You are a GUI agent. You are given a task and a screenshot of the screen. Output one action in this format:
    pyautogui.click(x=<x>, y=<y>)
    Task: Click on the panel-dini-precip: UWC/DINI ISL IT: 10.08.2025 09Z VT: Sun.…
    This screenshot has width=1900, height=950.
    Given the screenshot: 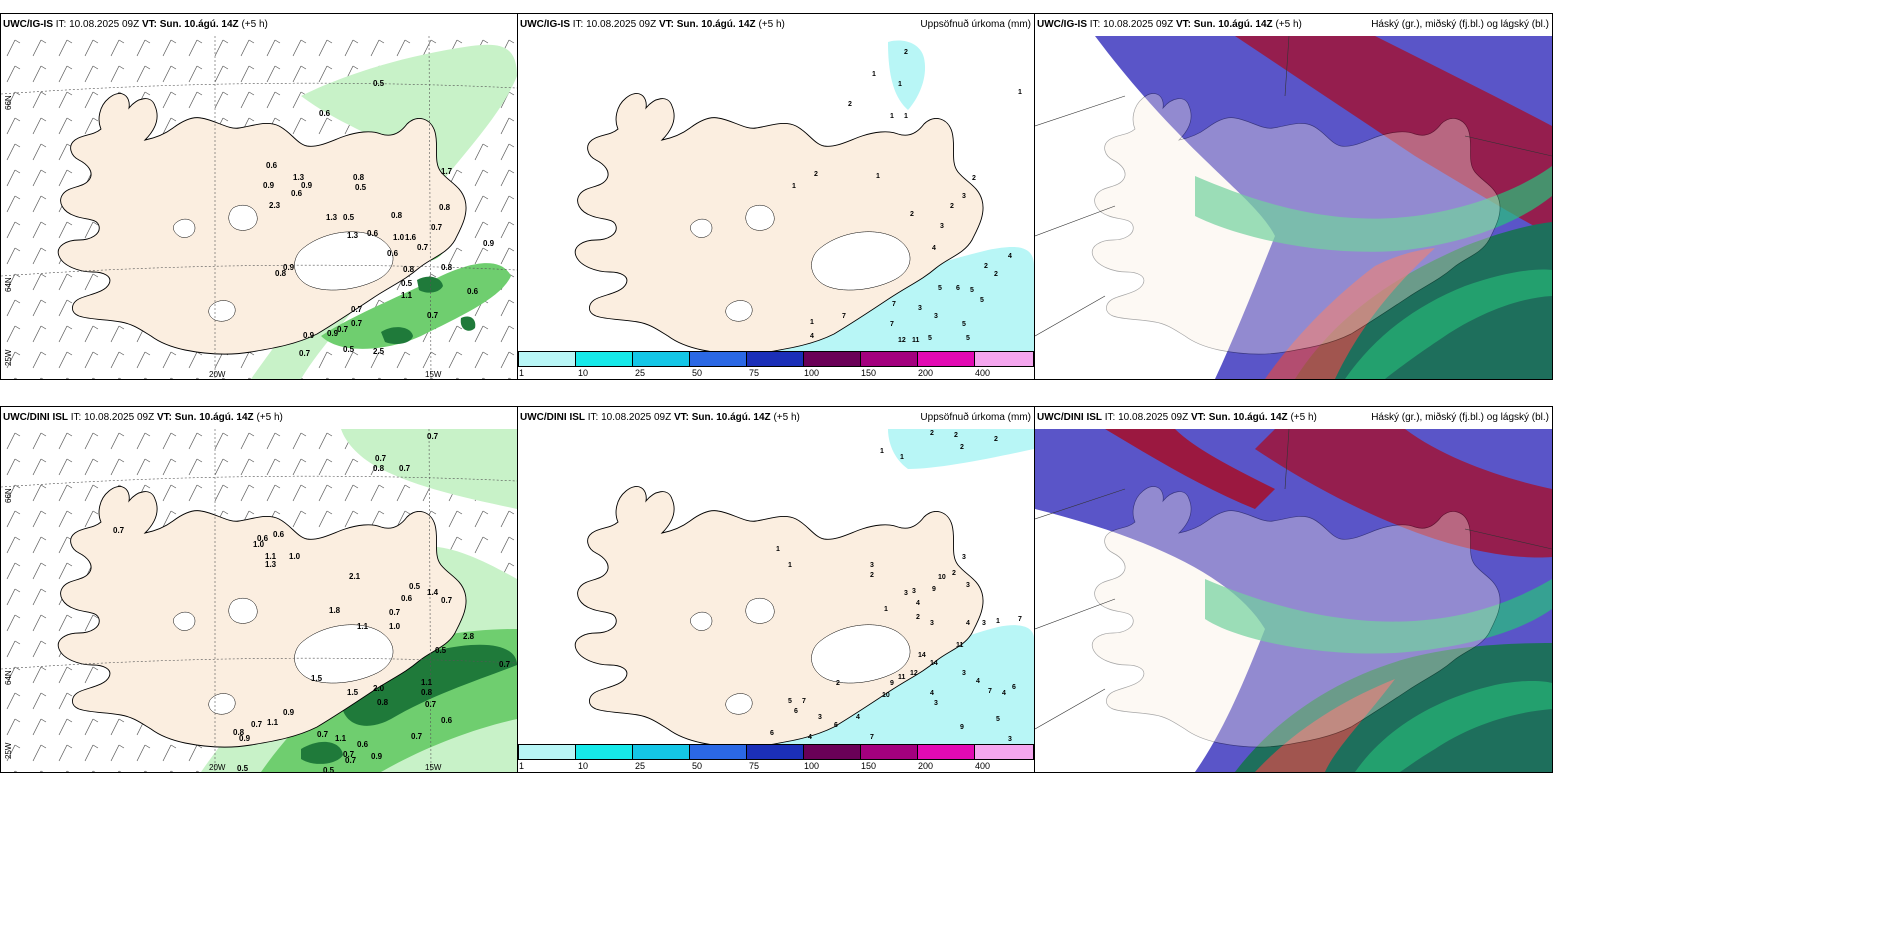 What is the action you would take?
    pyautogui.click(x=776, y=589)
    